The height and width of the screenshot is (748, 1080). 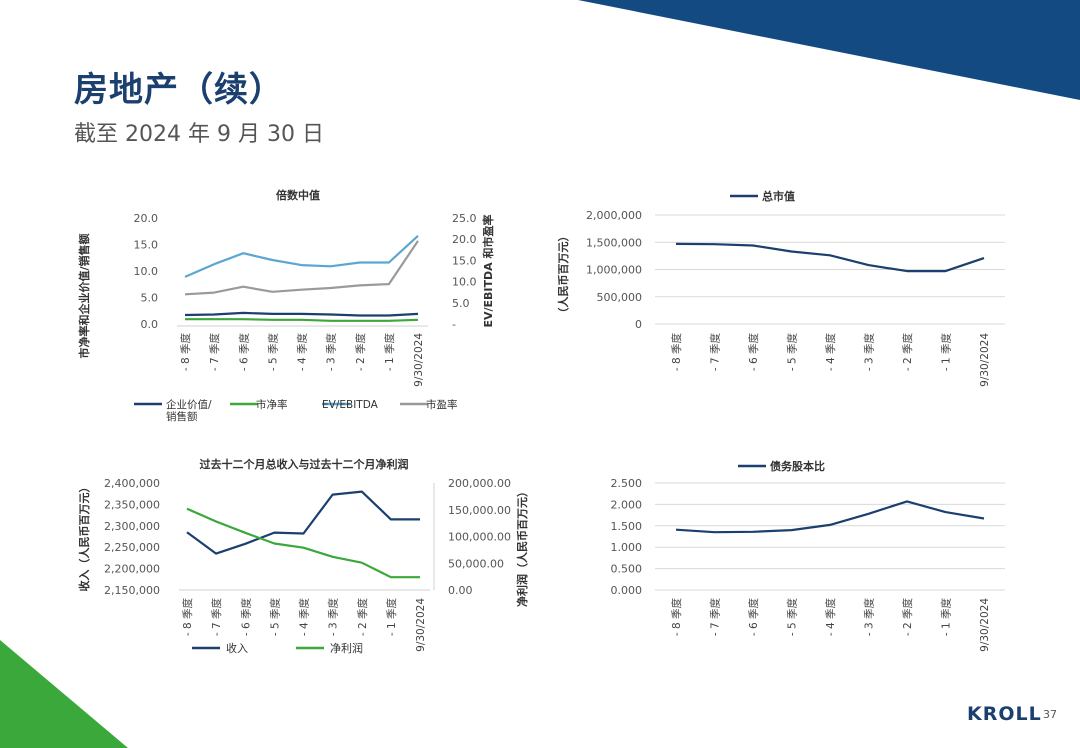 I want to click on y-tick-label: 1.500, so click(x=627, y=526).